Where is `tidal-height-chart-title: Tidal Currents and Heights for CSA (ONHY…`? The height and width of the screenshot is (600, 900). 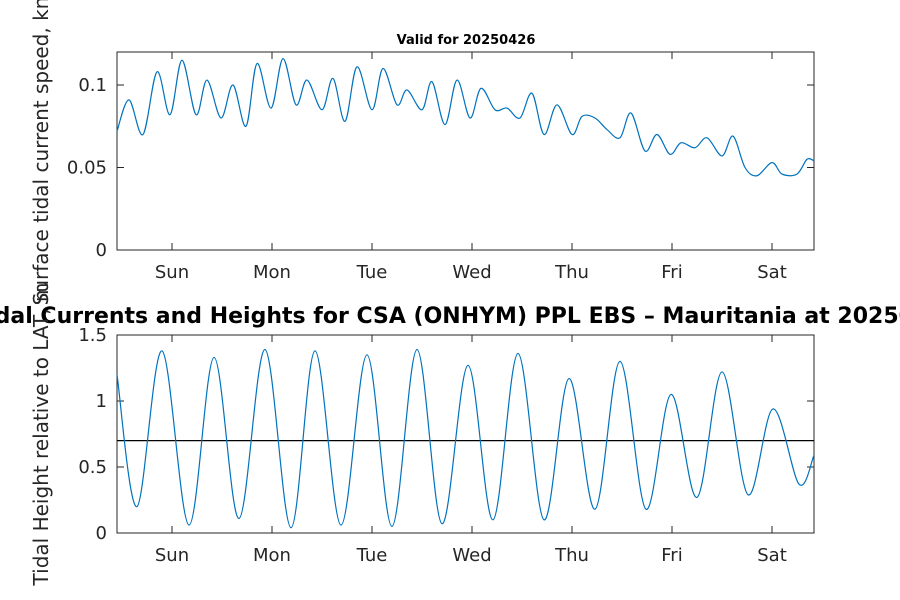
tidal-height-chart-title: Tidal Currents and Heights for CSA (ONHY… is located at coordinates (450, 316).